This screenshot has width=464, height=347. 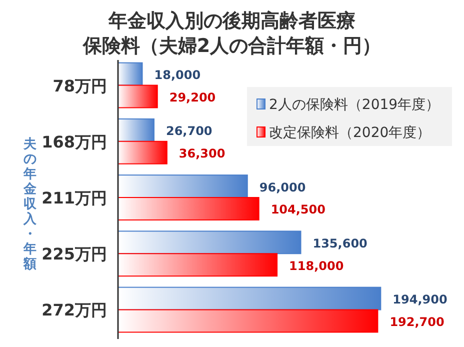 I want to click on y-tick-label: 225万円, so click(x=74, y=254).